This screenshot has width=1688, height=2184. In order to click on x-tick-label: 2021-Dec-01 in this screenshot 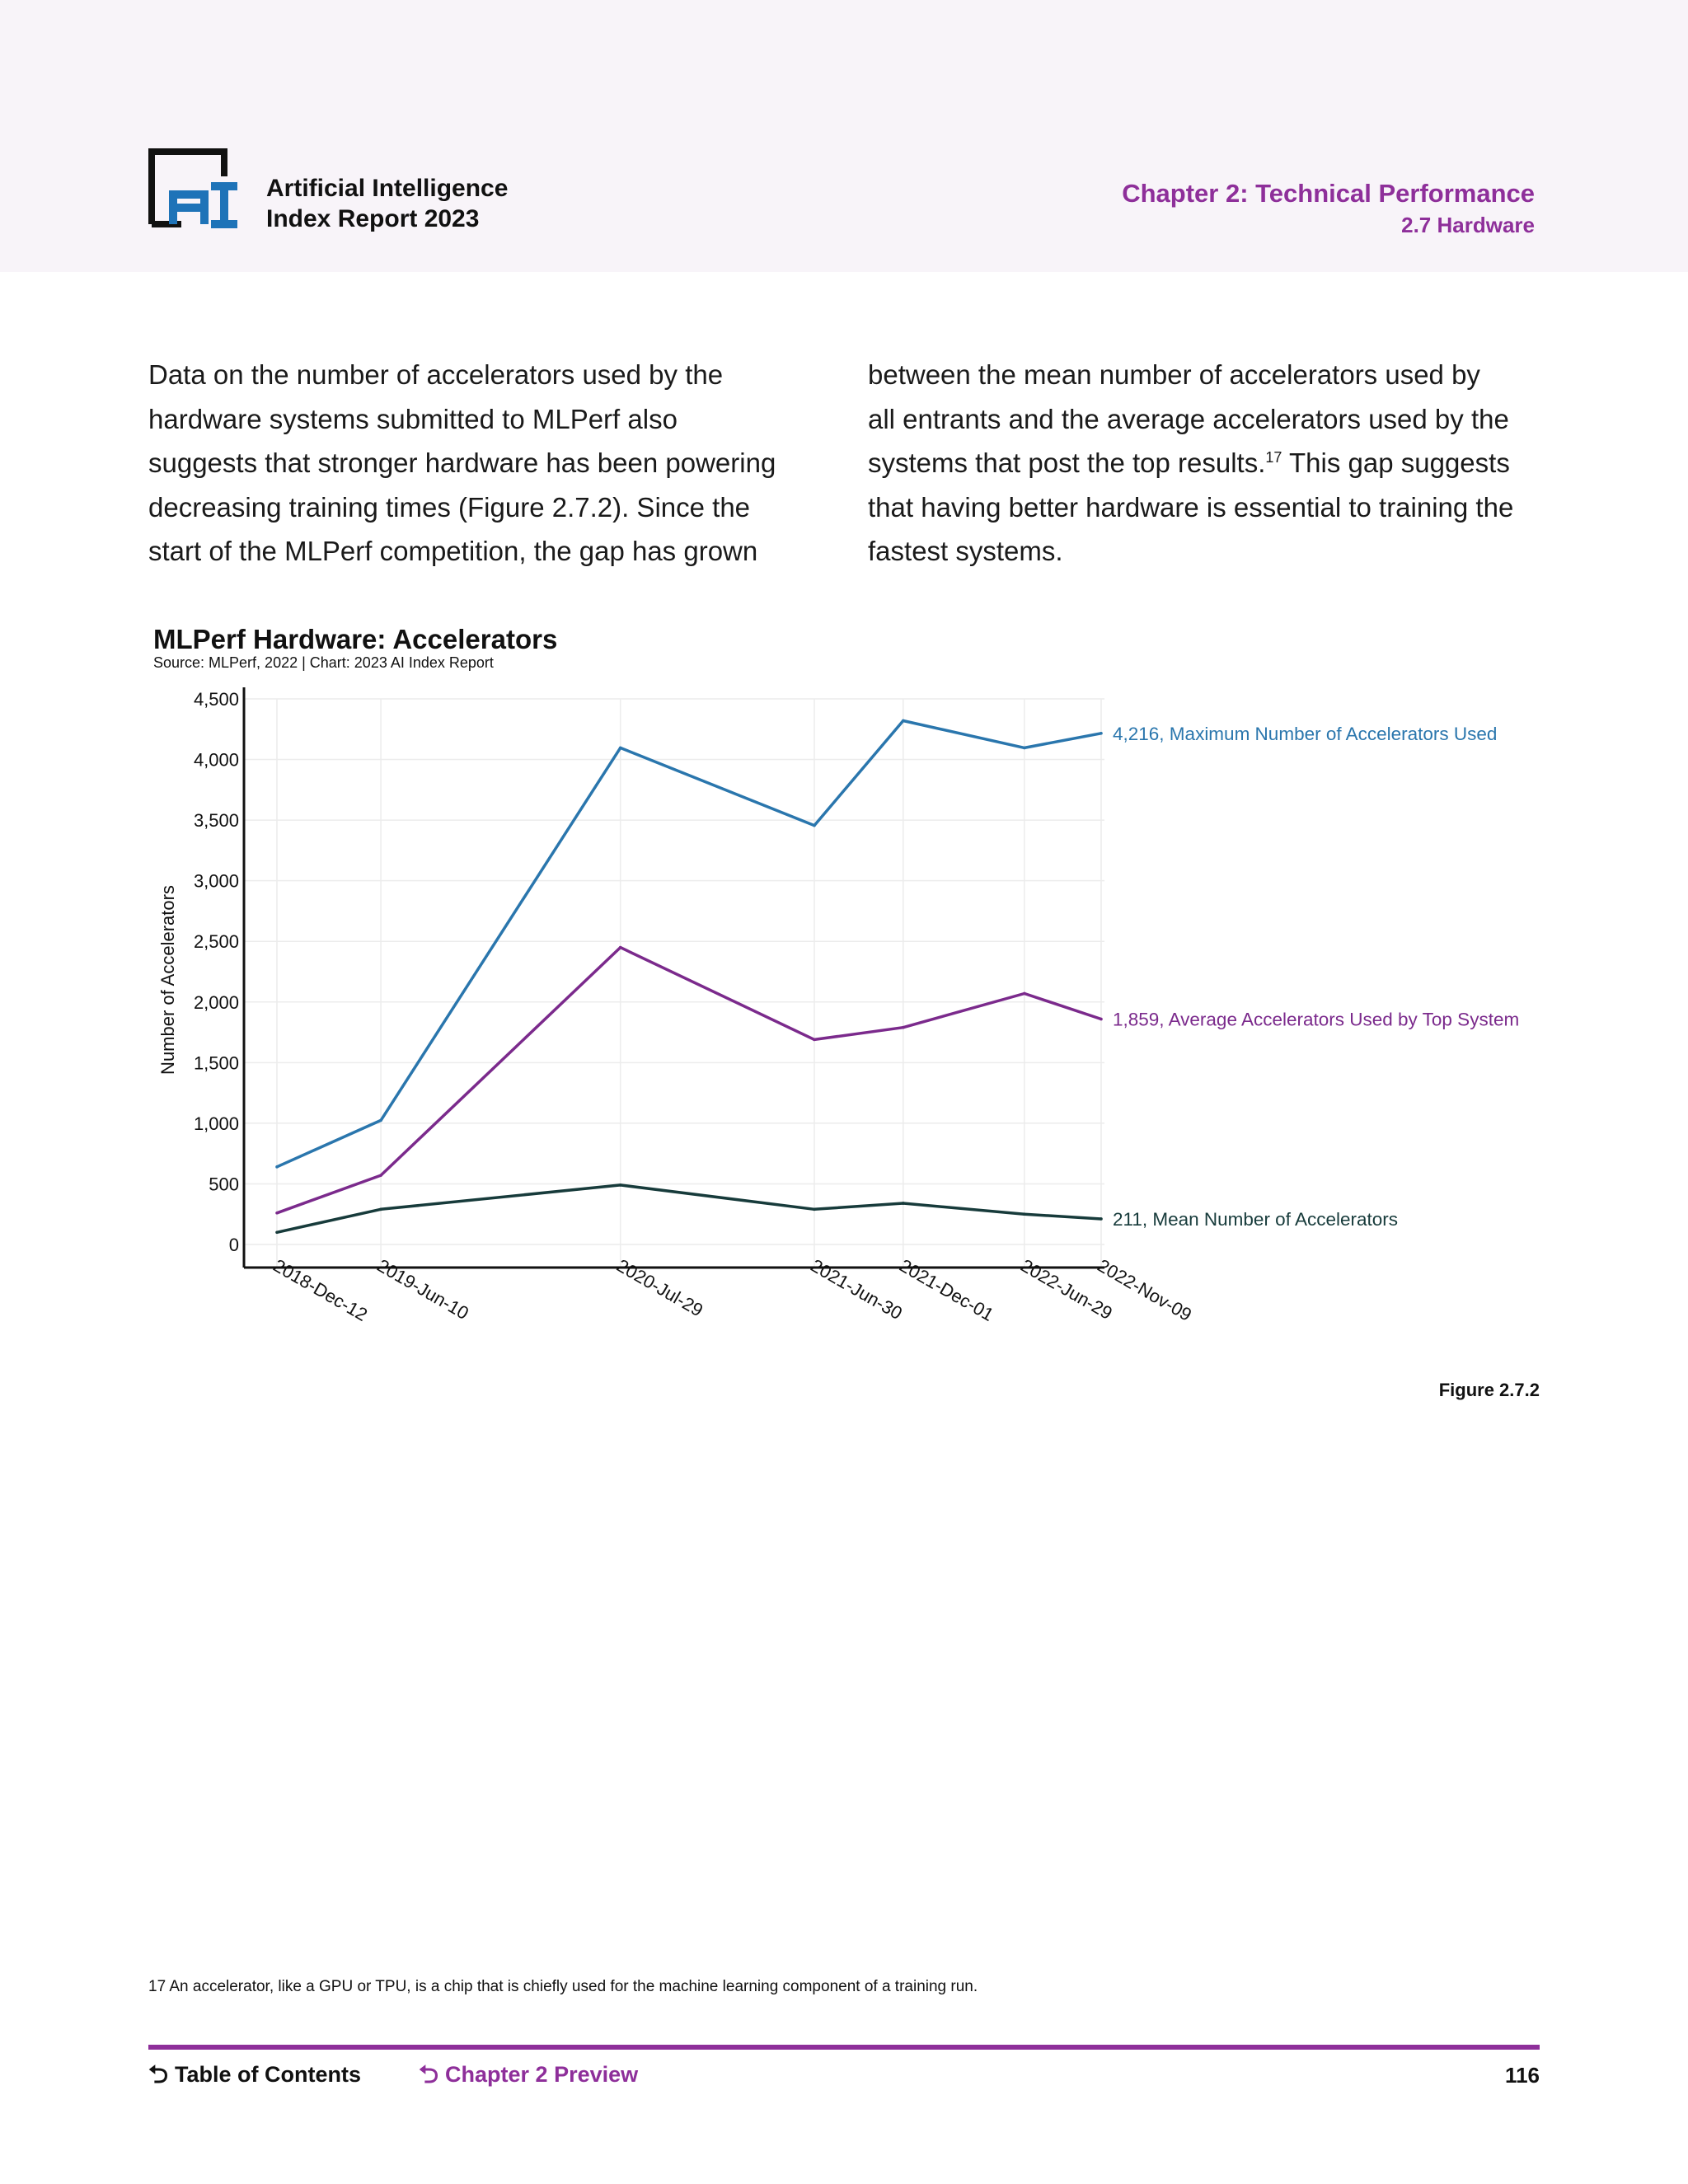, I will do `click(947, 1290)`.